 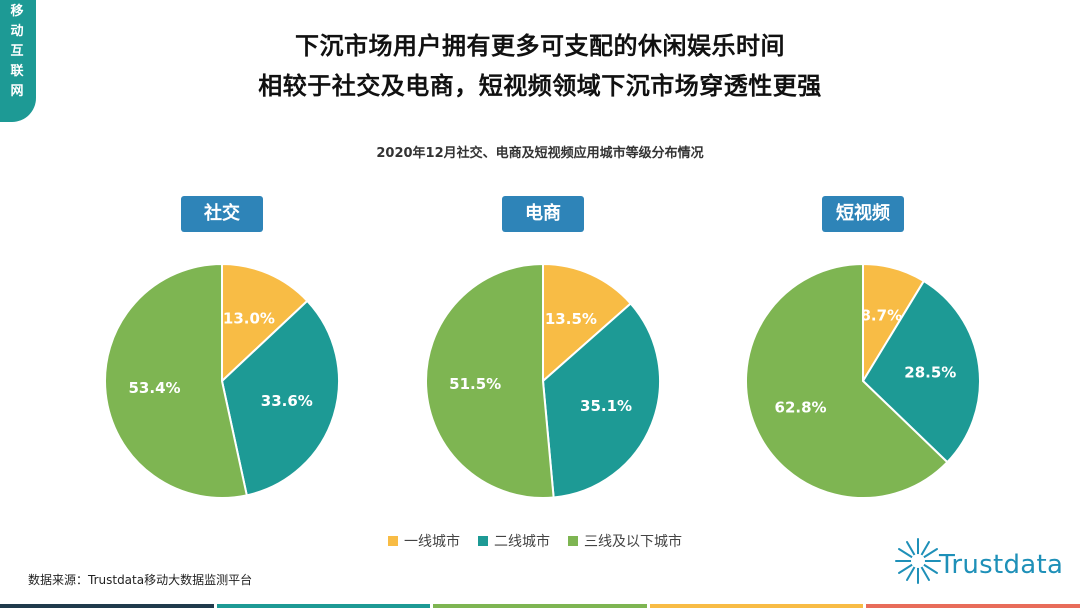 I want to click on pie-label-ecommerce-2: 35.1%, so click(x=606, y=406).